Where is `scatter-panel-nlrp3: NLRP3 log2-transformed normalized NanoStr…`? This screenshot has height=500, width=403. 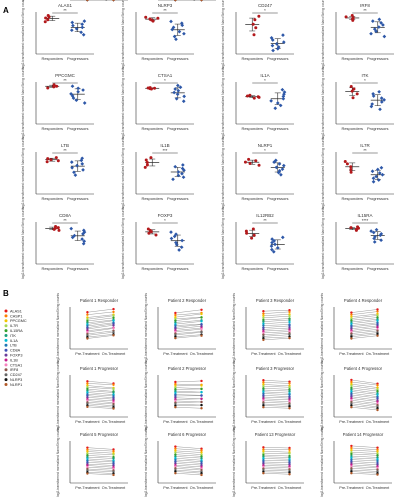
scatter-panel-nlrp3: NLRP3 log2-transformed normalized NanoStr… is located at coordinates (157, 34).